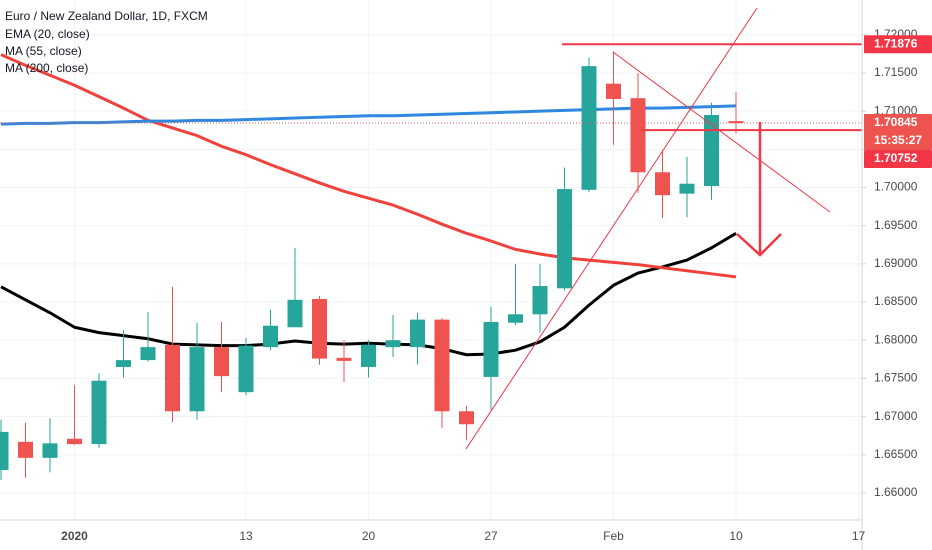  Describe the element at coordinates (431, 87) in the screenshot. I see `levels` at that location.